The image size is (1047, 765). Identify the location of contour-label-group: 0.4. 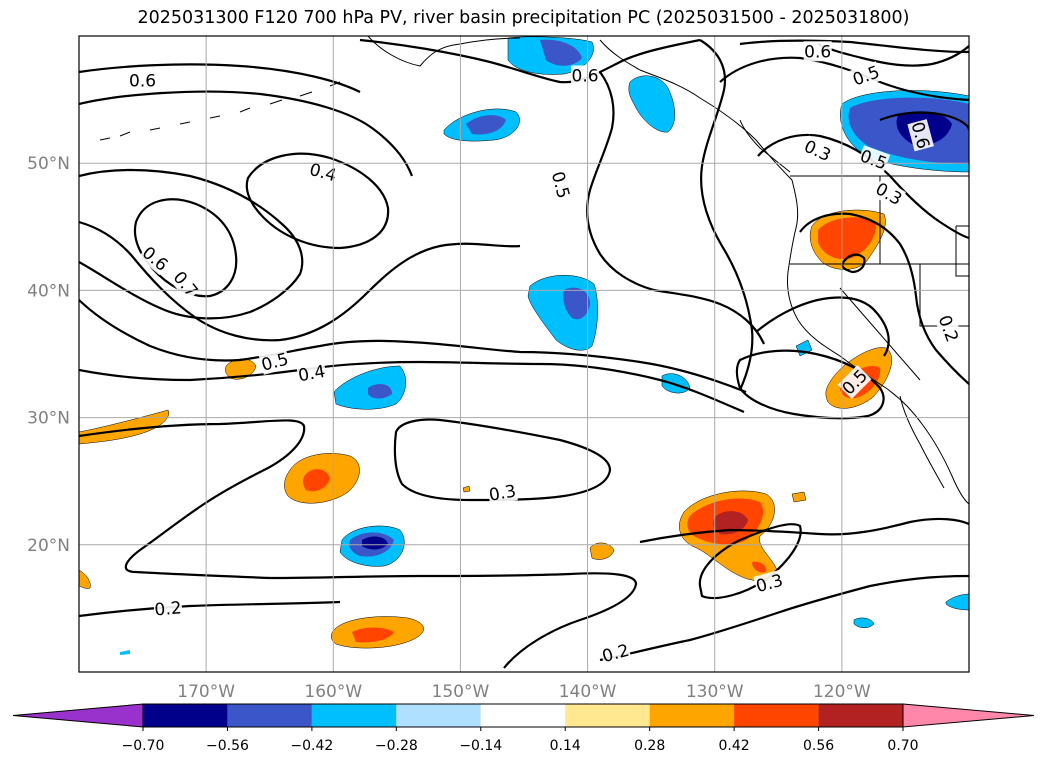
(312, 373).